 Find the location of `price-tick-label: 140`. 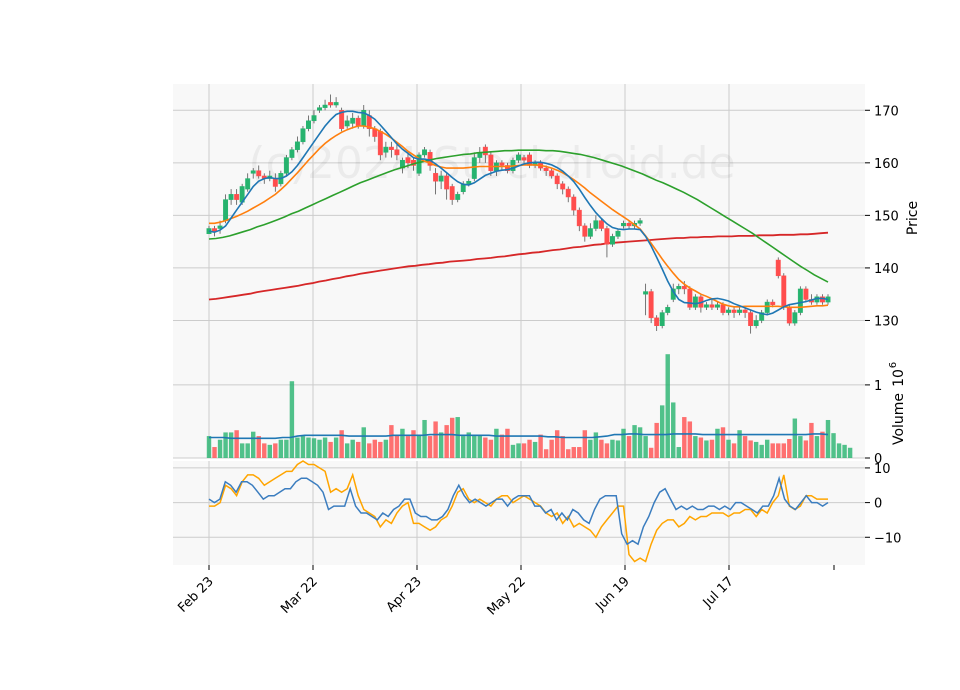

price-tick-label: 140 is located at coordinates (886, 269).